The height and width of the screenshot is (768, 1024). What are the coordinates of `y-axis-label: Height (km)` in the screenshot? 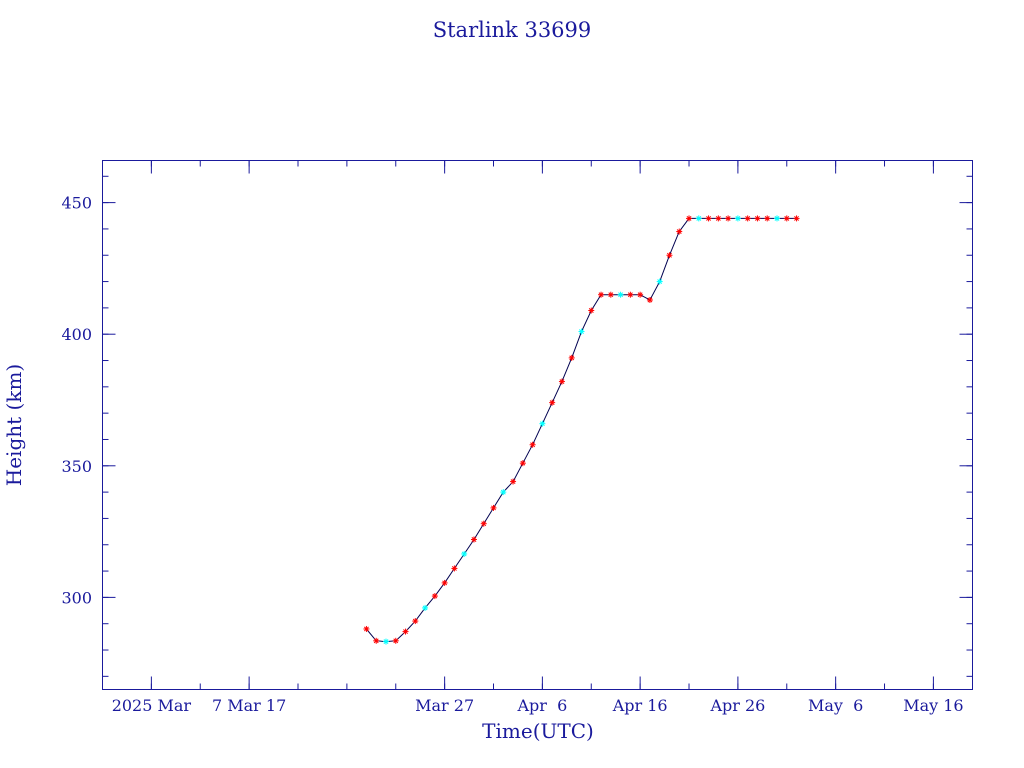 It's located at (14, 425).